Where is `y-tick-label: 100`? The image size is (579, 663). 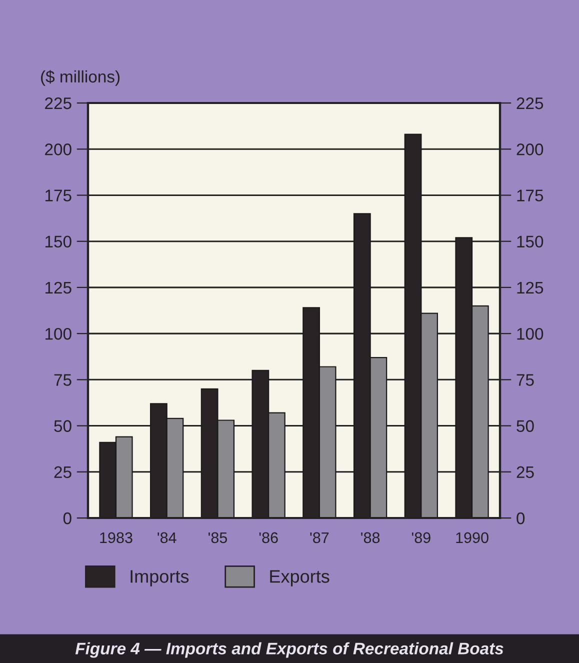 y-tick-label: 100 is located at coordinates (58, 334).